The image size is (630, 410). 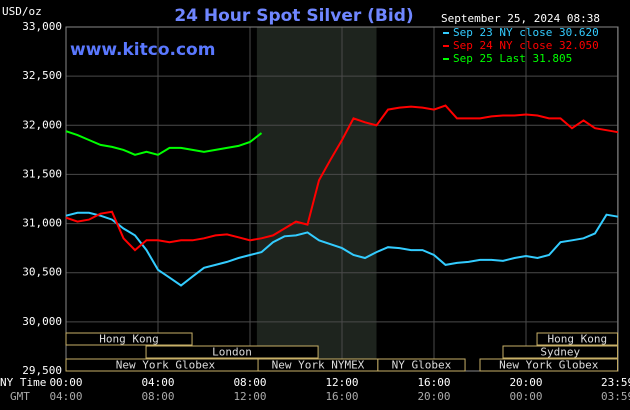 What do you see at coordinates (512, 58) in the screenshot?
I see `legend-label: Sep 25 Last 31.805` at bounding box center [512, 58].